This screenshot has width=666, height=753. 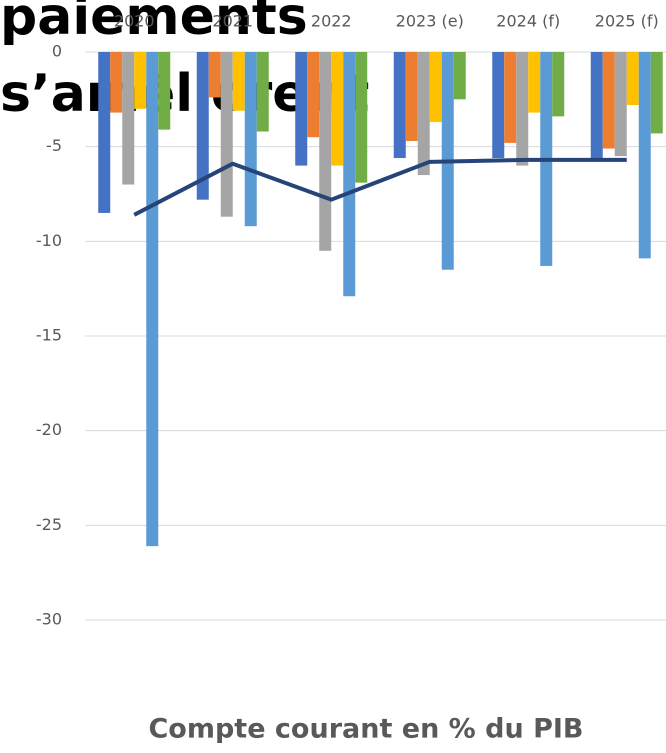 I want to click on y-tick-label: -15, so click(x=49, y=335).